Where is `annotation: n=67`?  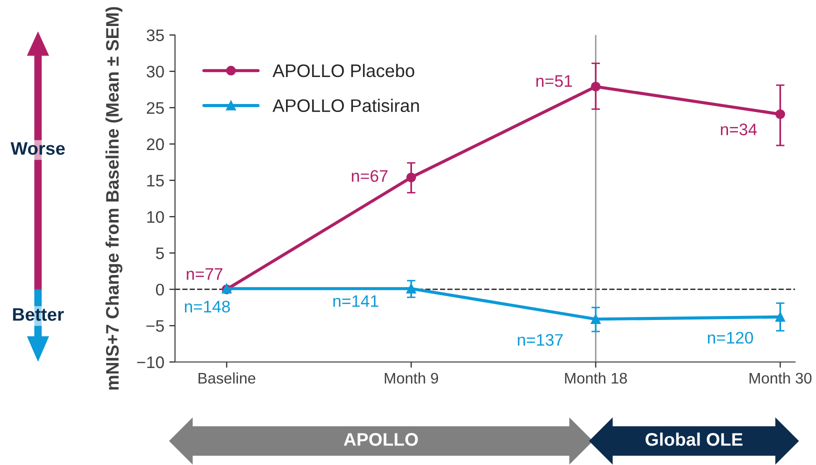
annotation: n=67 is located at coordinates (370, 176).